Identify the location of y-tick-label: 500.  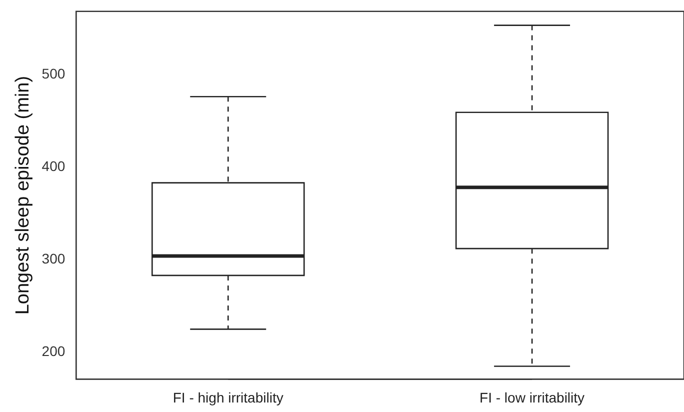
(54, 73).